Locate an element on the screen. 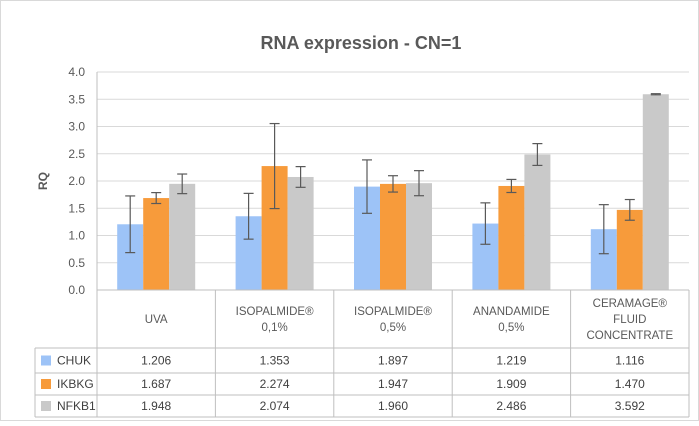 The height and width of the screenshot is (426, 699). y-tick-label: 4.0 is located at coordinates (76, 72).